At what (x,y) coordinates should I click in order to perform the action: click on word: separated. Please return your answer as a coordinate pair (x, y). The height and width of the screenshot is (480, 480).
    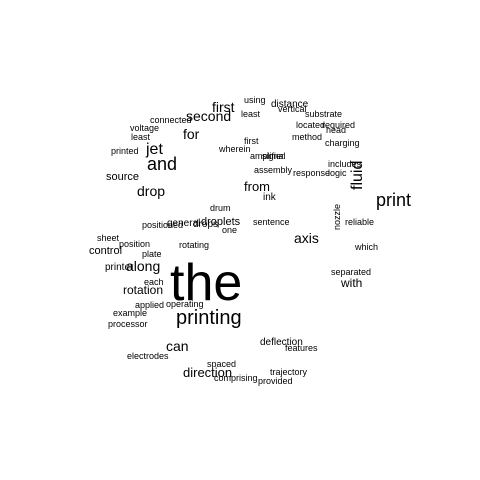
    Looking at the image, I should click on (351, 272).